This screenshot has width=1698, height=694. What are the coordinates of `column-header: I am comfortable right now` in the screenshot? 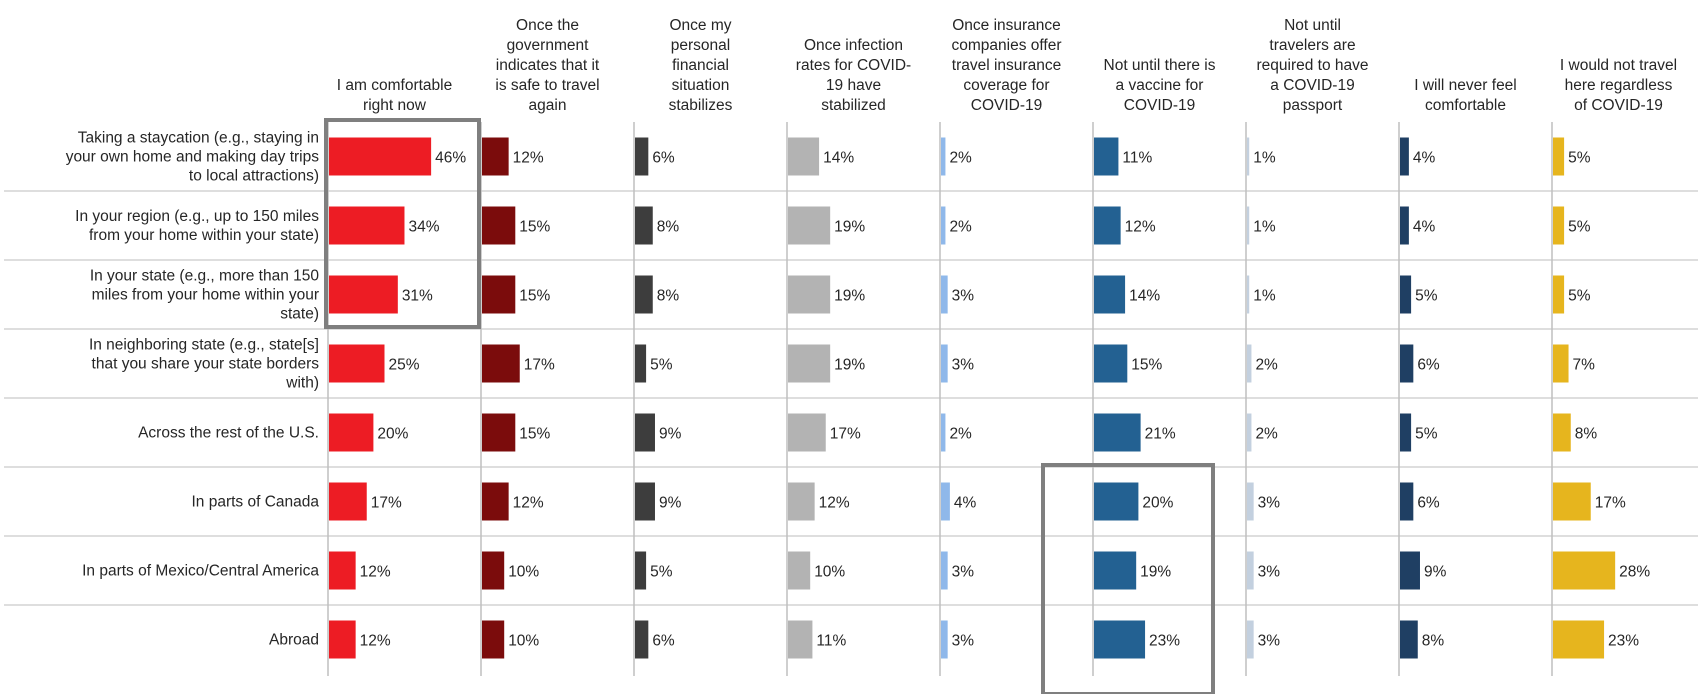 It's located at (394, 95).